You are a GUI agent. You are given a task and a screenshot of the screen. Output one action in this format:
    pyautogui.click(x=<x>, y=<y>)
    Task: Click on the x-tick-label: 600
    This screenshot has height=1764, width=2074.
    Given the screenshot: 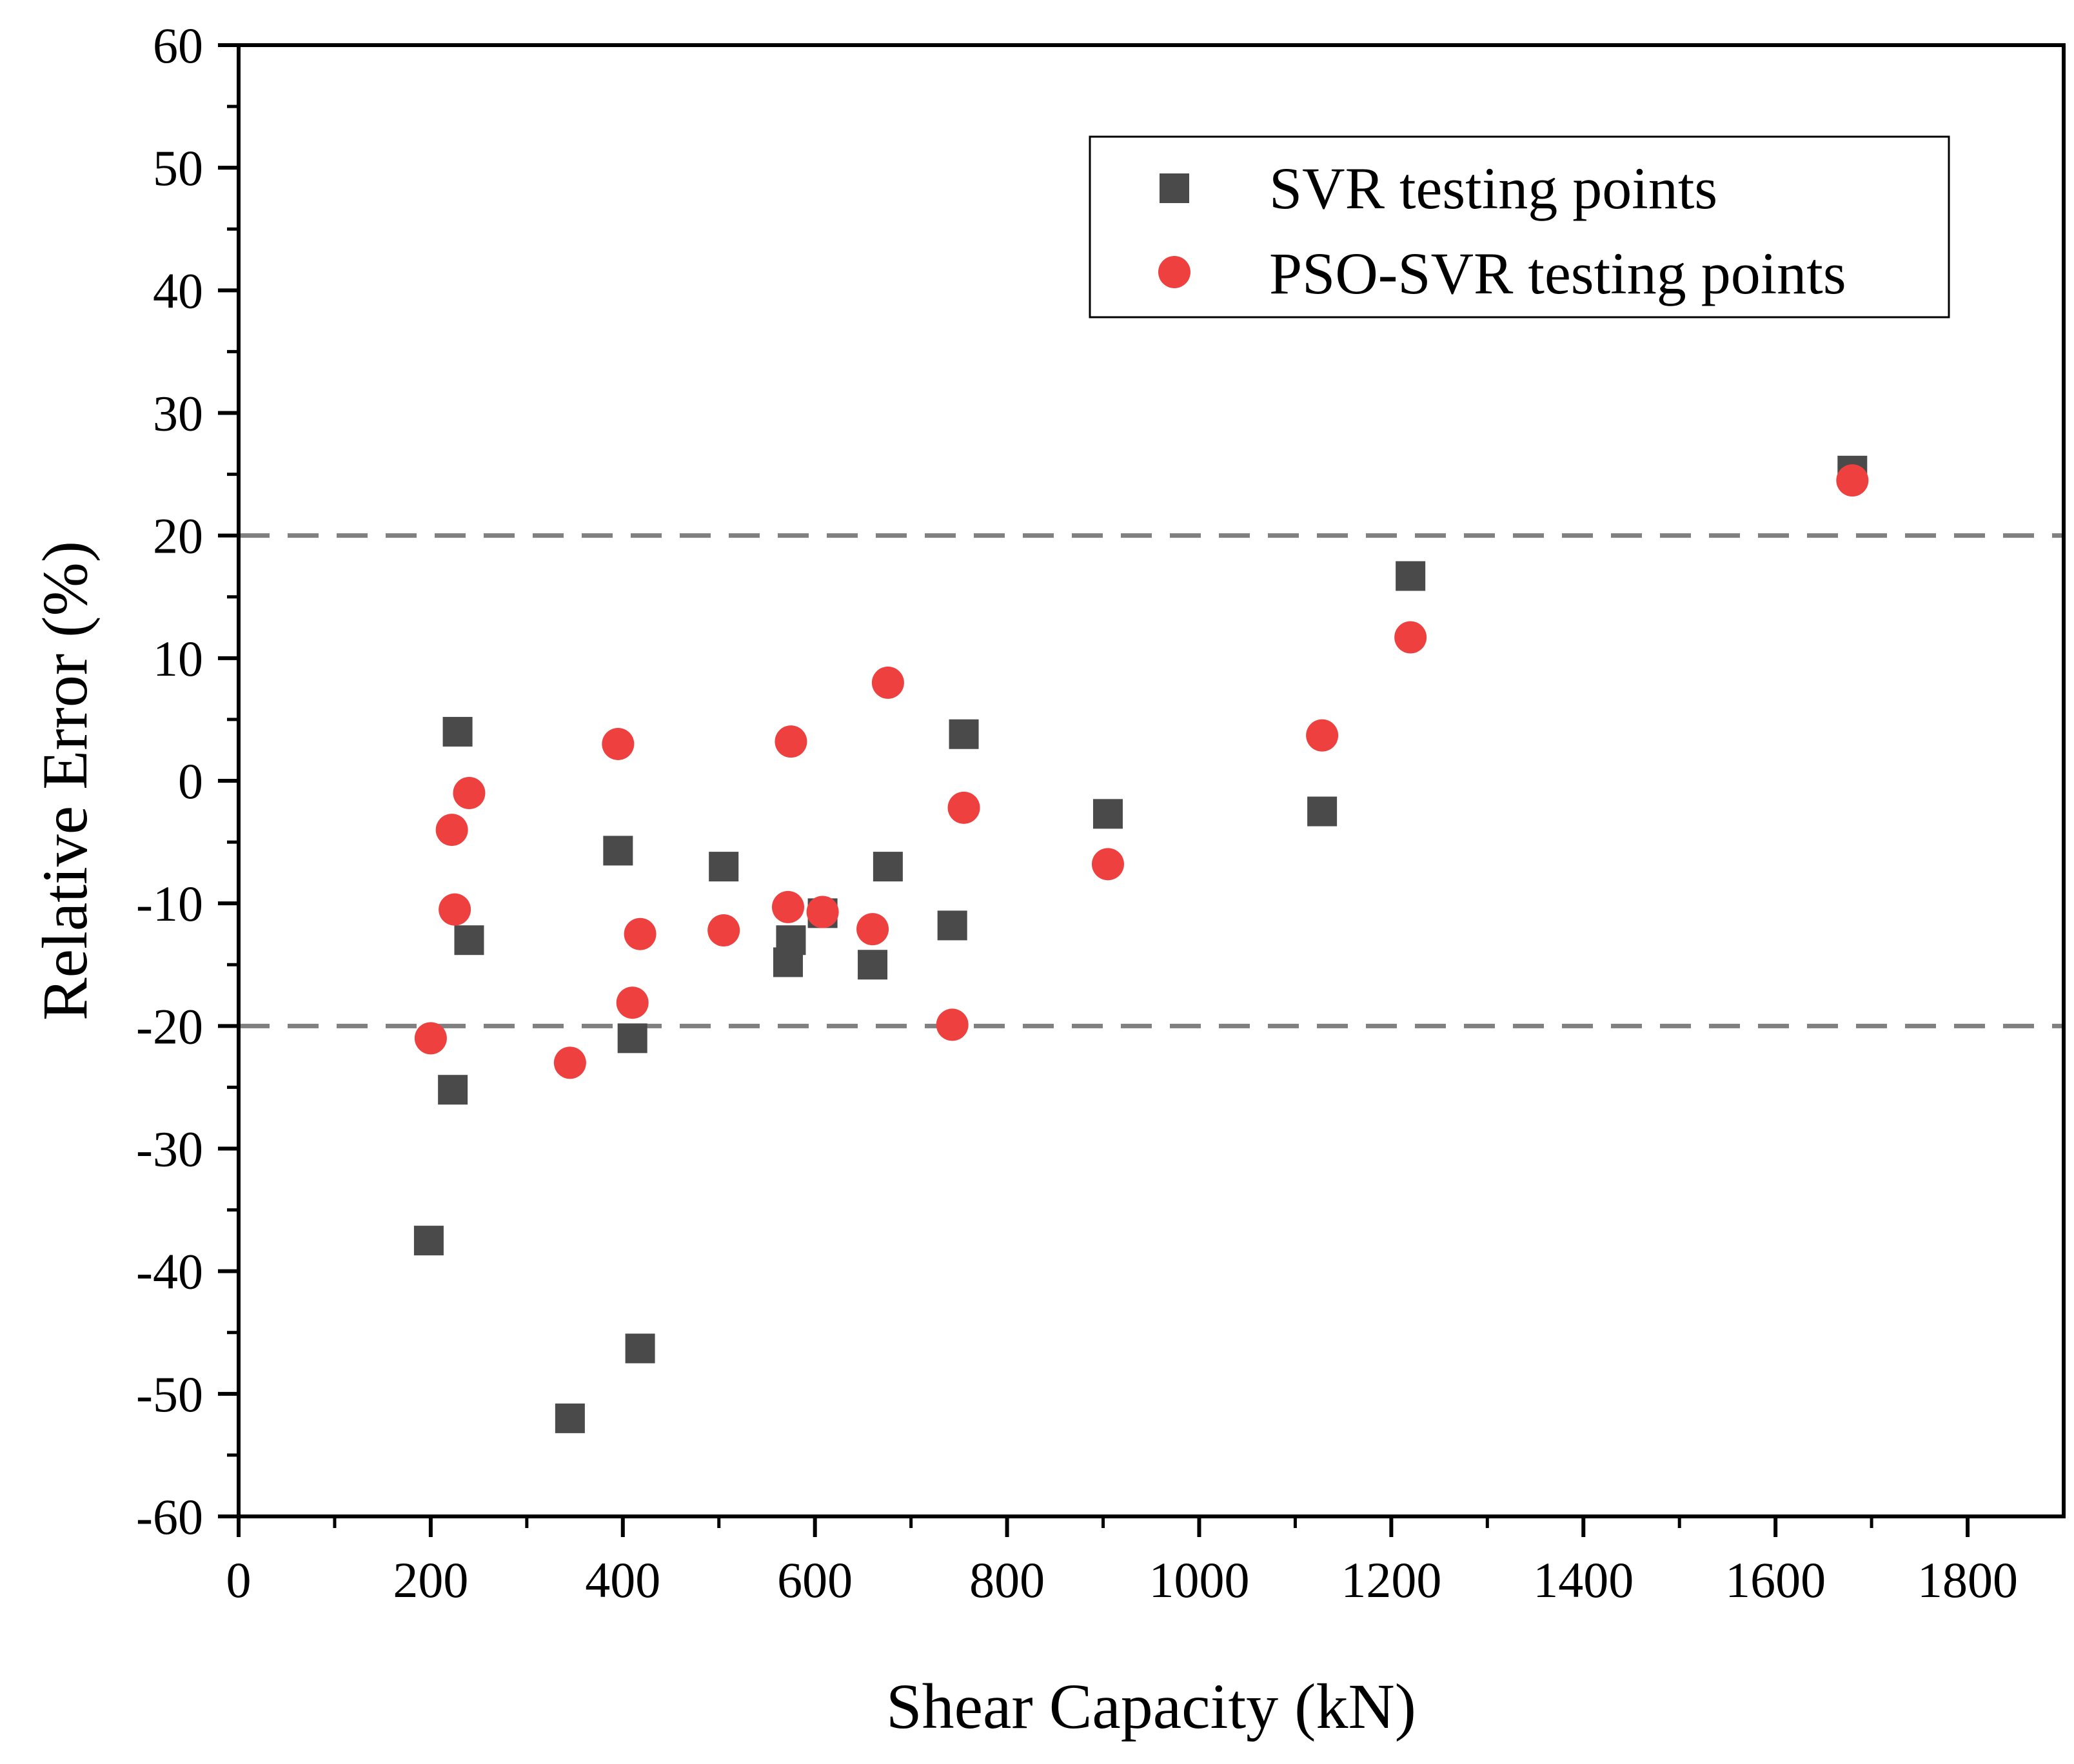 What is the action you would take?
    pyautogui.click(x=815, y=1580)
    